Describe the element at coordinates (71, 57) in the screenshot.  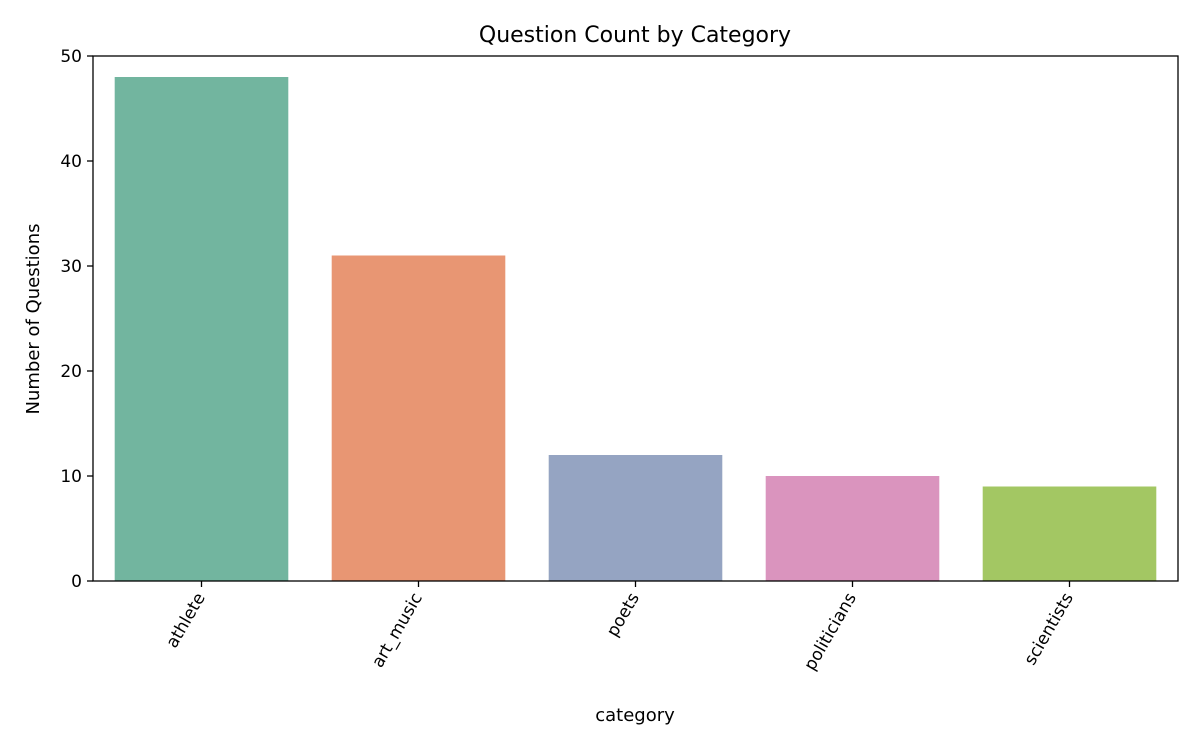
I see `y-tick-label: 50` at that location.